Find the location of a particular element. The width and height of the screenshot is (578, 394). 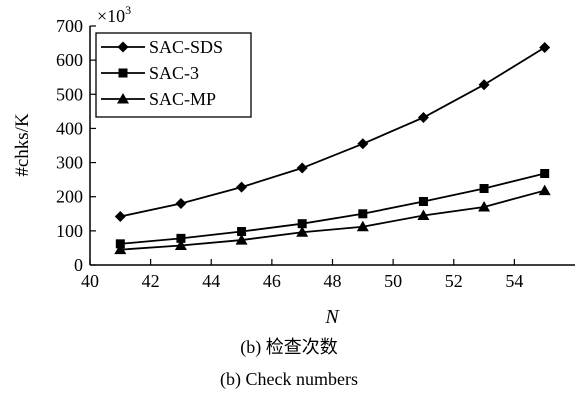

subfigure-caption-cn: (b) 检查次数 is located at coordinates (289, 347).